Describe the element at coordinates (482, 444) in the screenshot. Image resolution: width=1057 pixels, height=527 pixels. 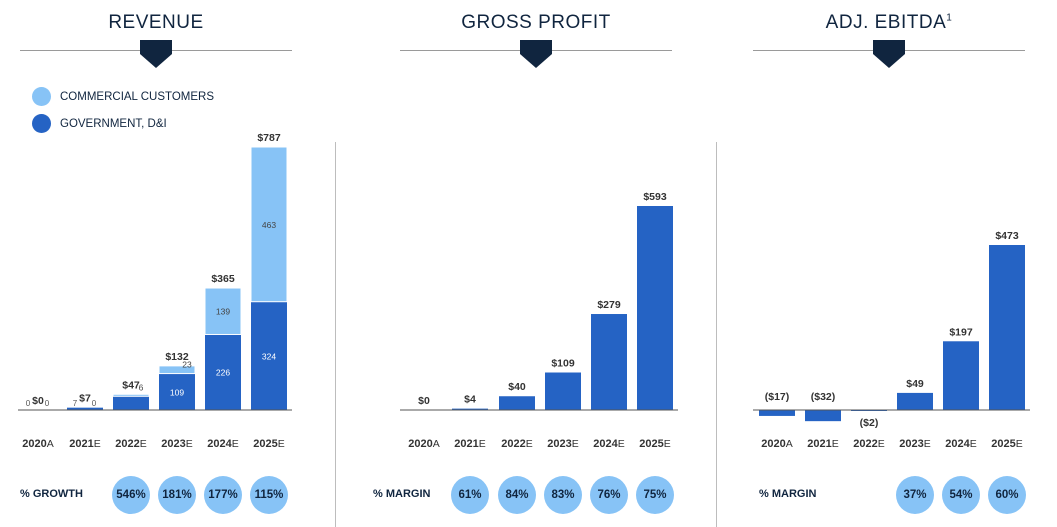
I see `gross-profit-category-2021E-suffix: E` at that location.